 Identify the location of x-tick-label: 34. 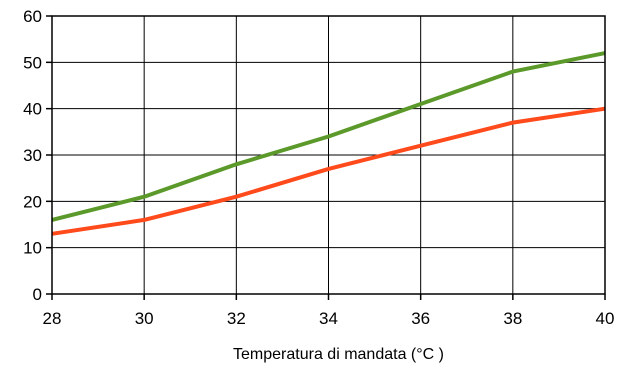
(328, 318).